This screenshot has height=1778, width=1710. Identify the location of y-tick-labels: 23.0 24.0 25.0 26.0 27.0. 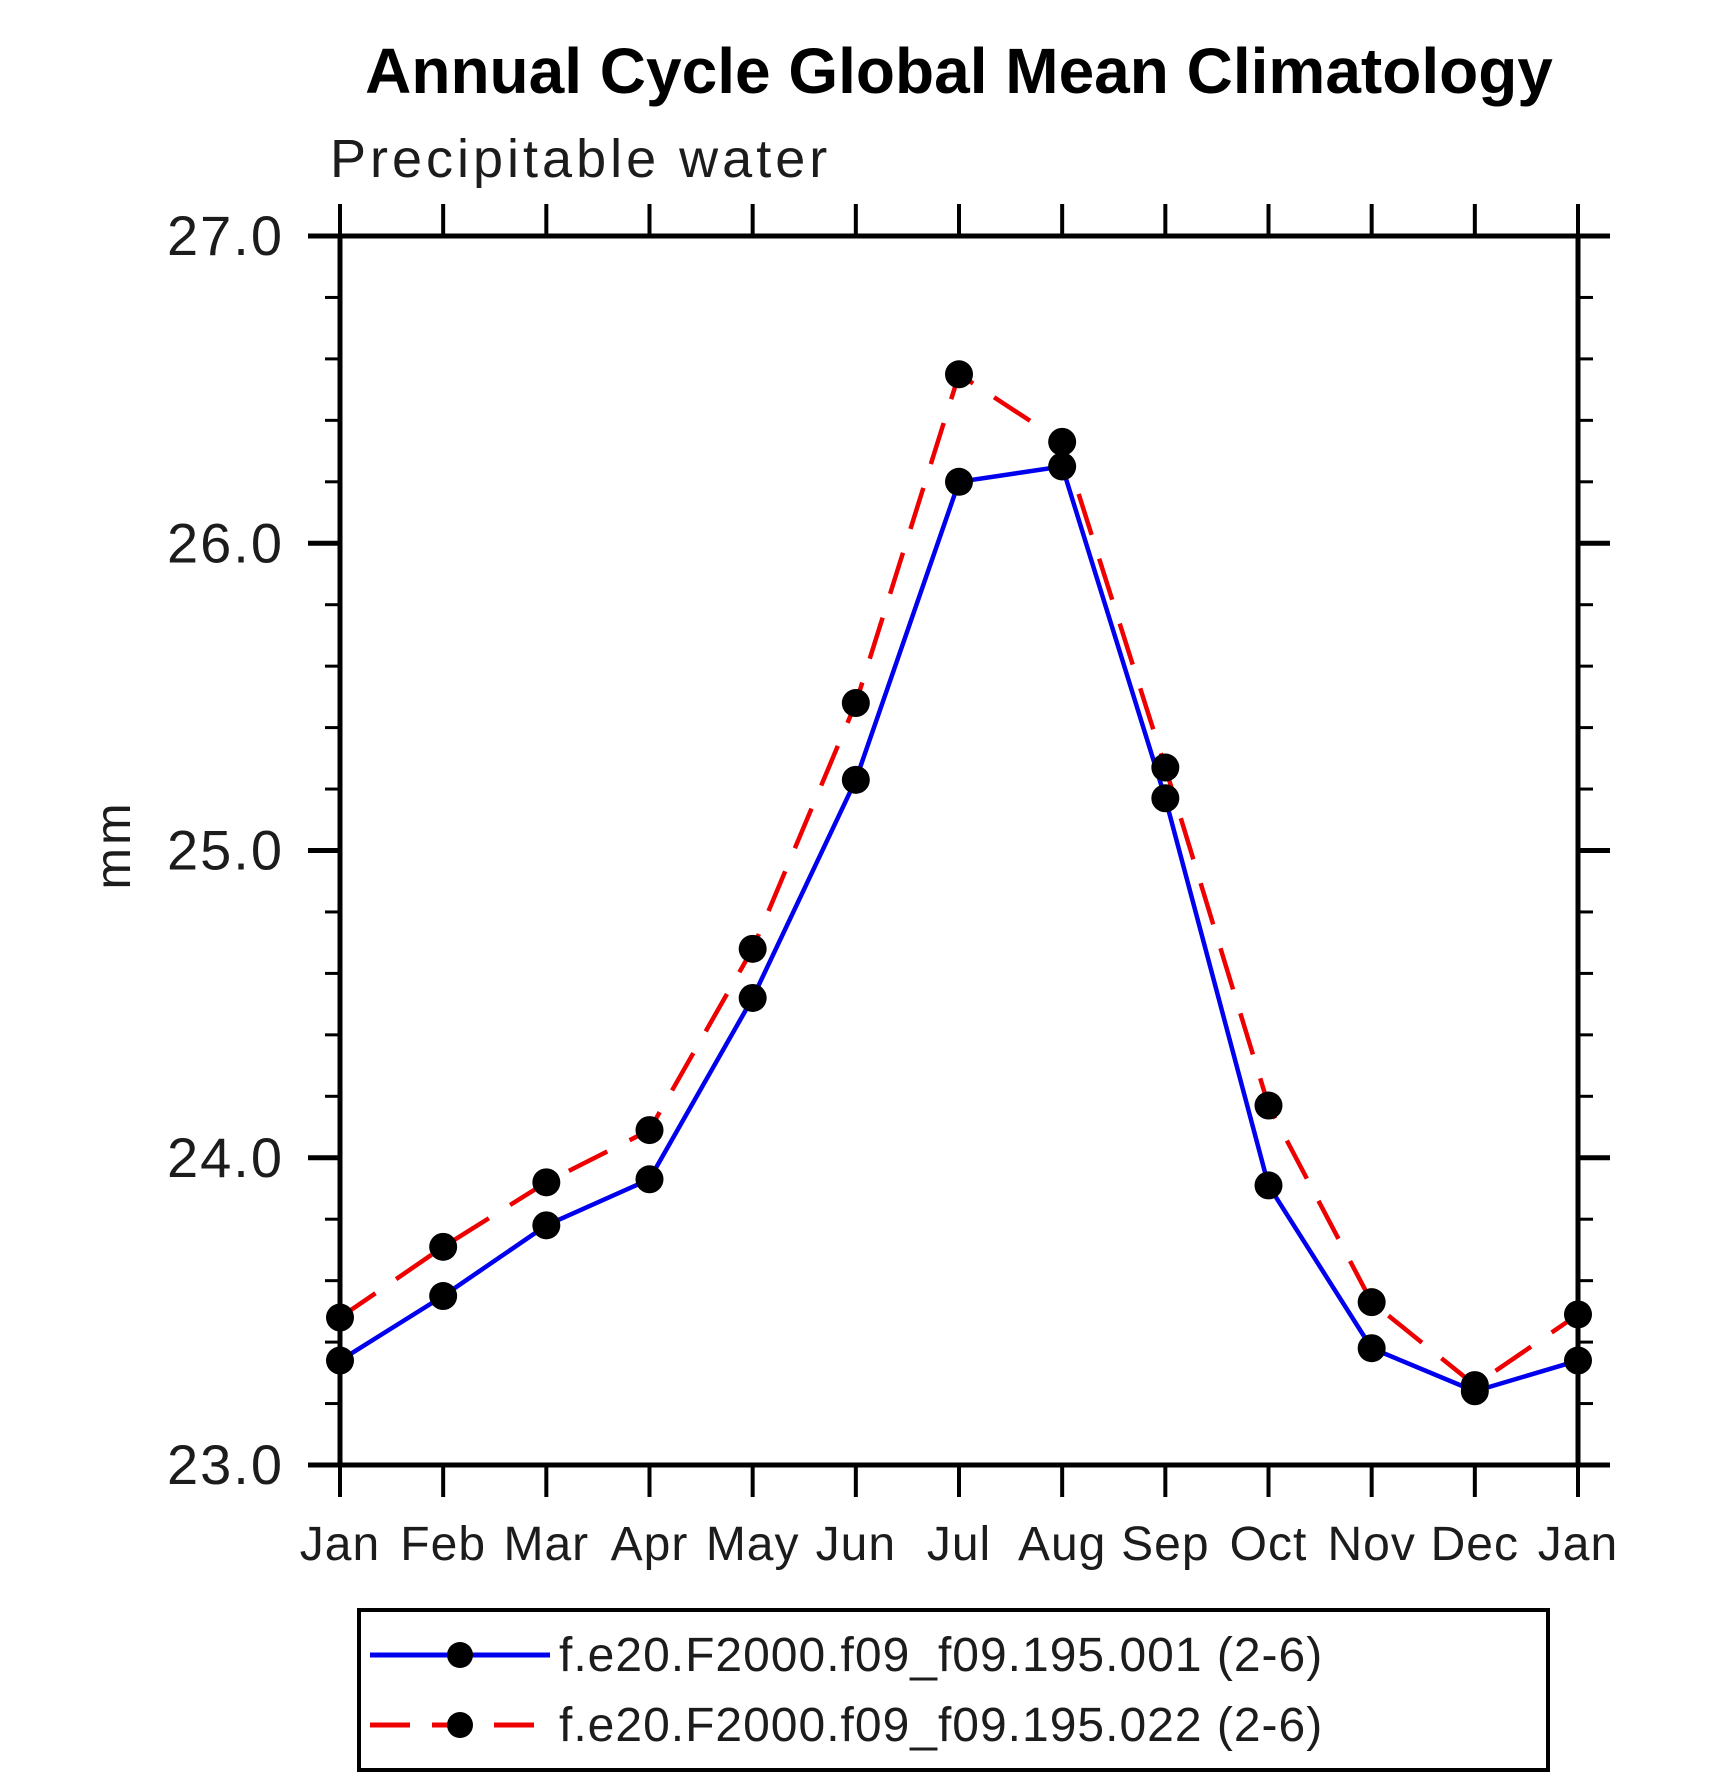
(225, 850).